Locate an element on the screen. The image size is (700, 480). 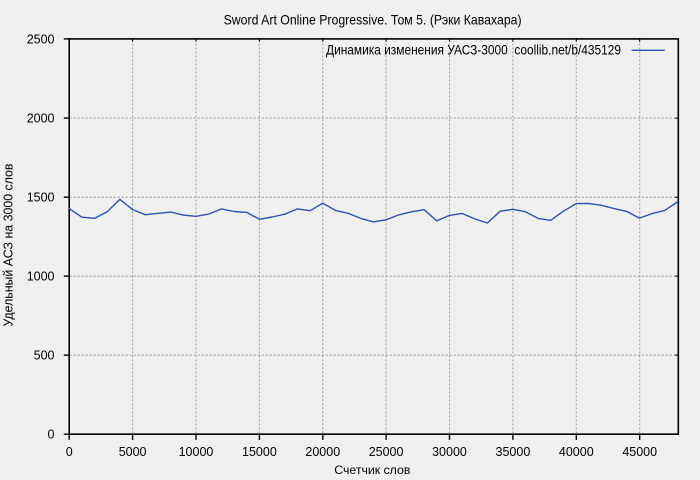
svg-text: 40000 is located at coordinates (576, 452).